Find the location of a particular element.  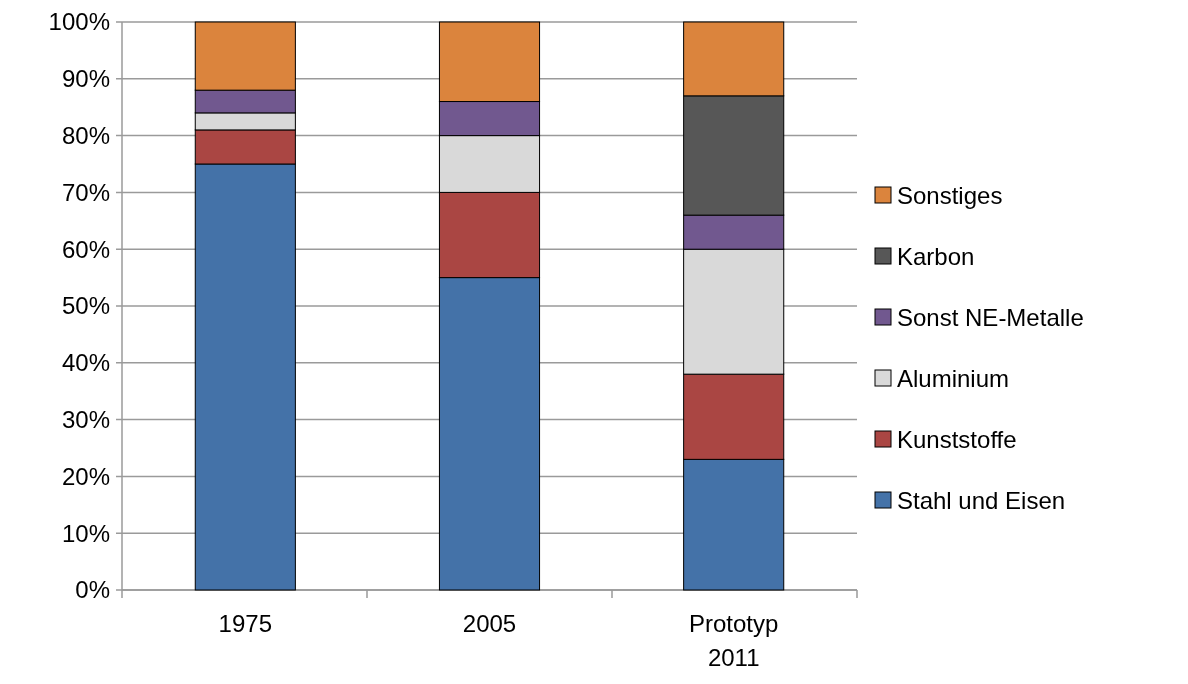

y-tick-label: 80% is located at coordinates (85, 135).